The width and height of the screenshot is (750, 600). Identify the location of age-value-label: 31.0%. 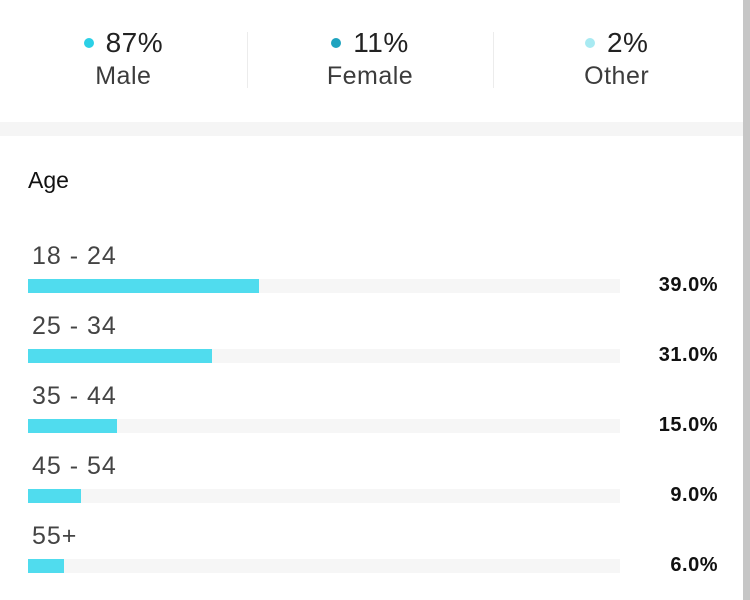
(688, 355).